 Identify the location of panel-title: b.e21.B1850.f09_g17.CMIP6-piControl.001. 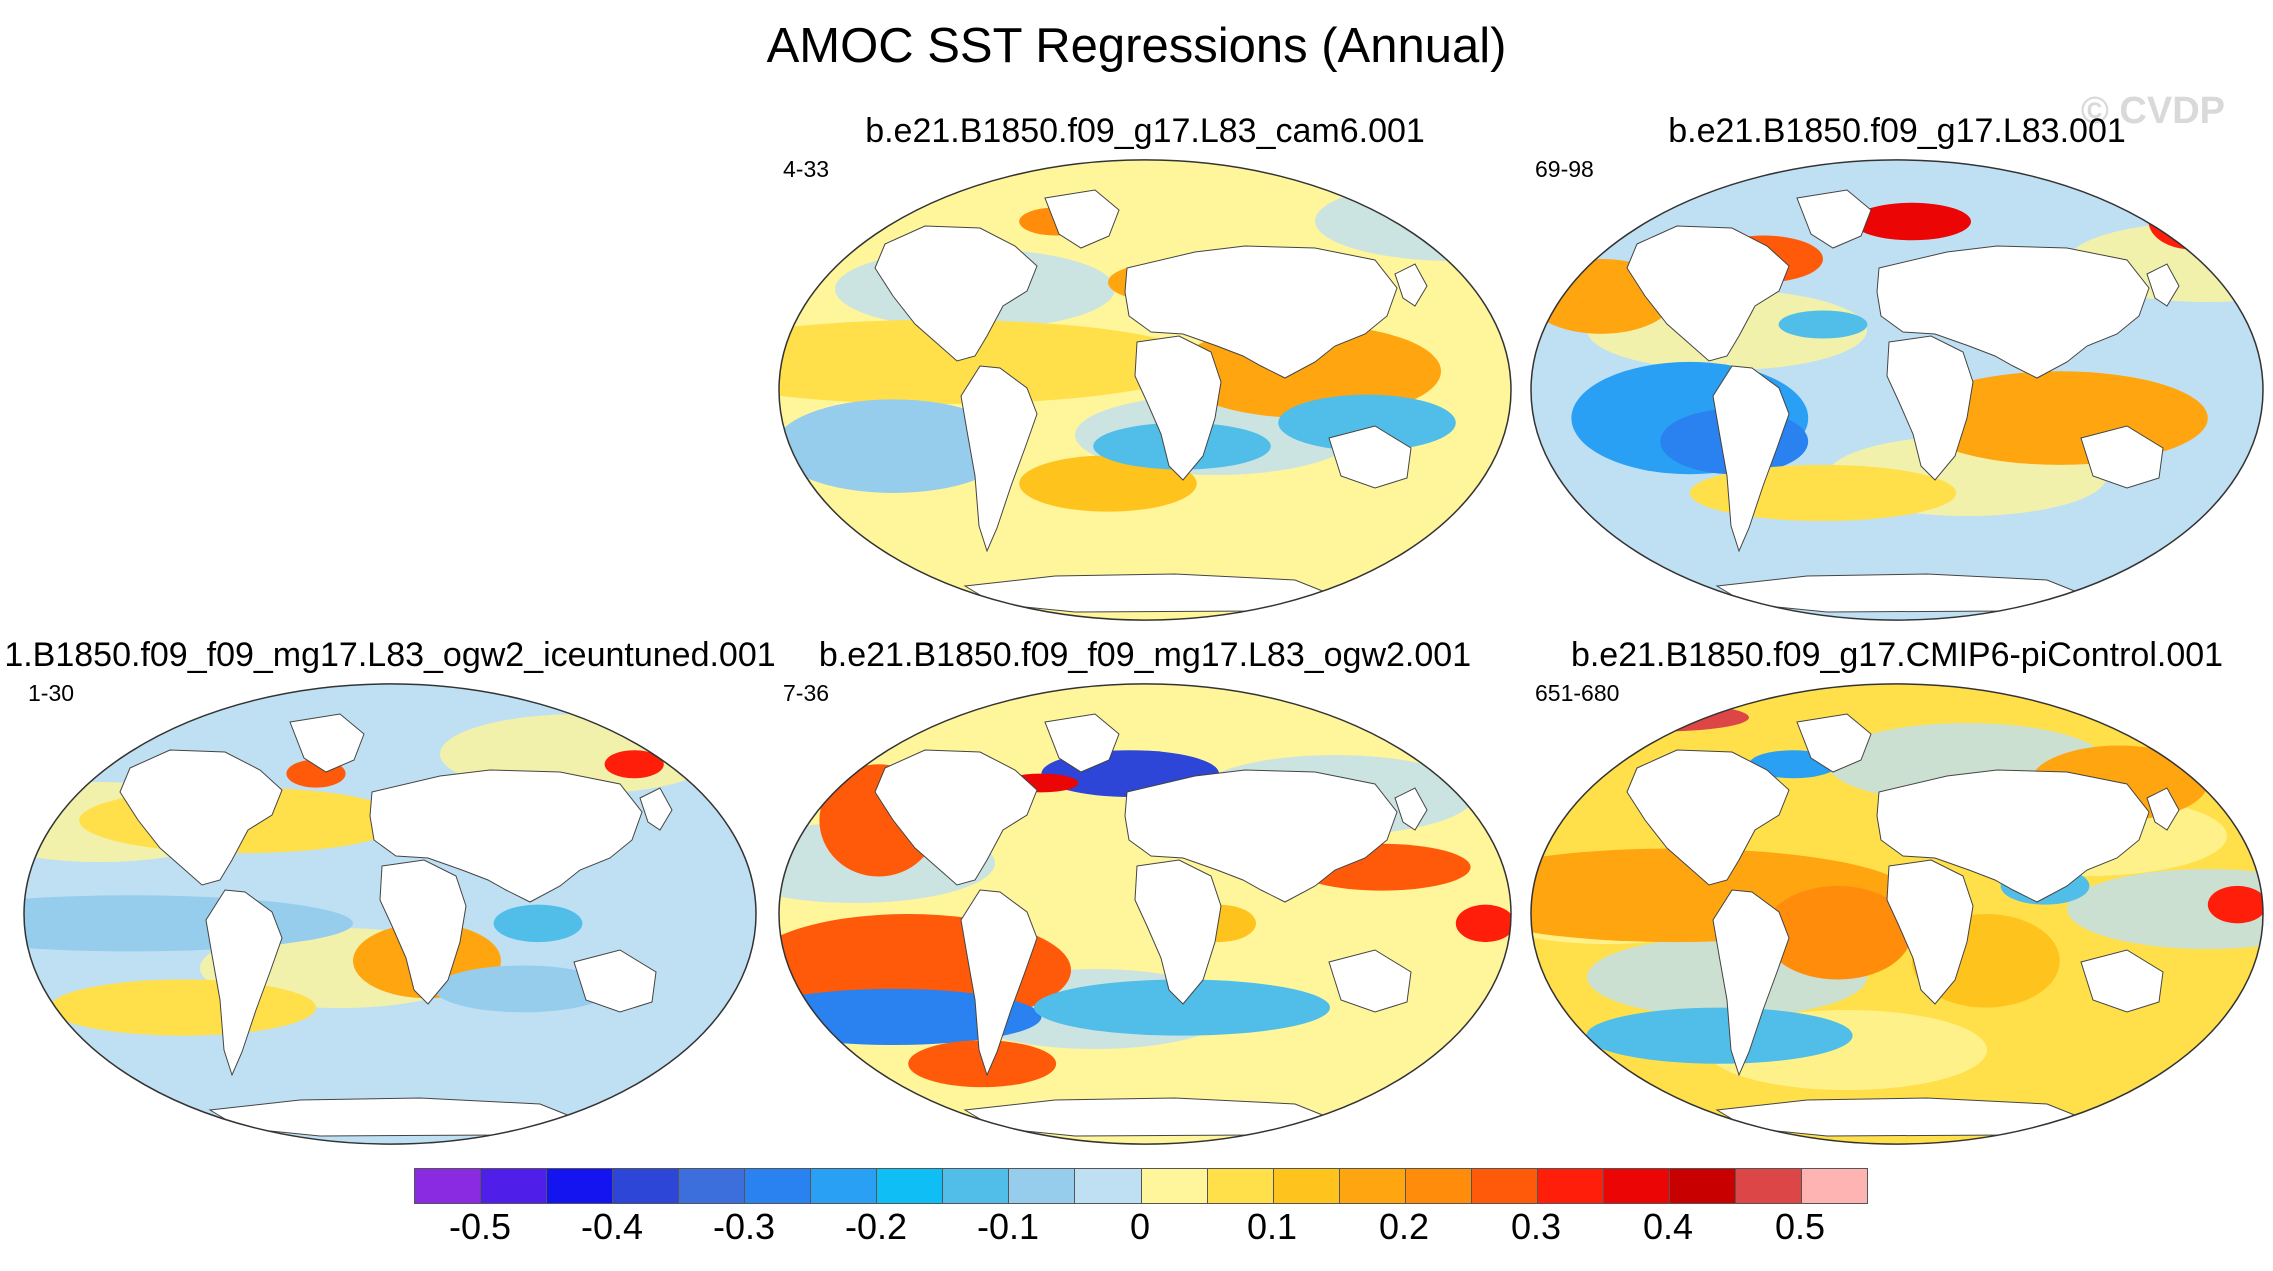
(1897, 655).